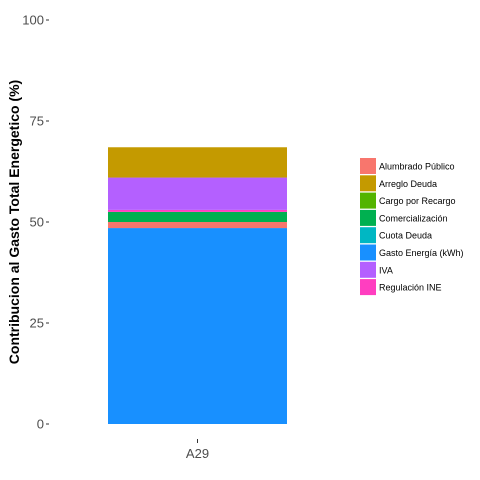 This screenshot has height=480, width=480. I want to click on legend-item-arreglo-deuda: Arreglo Deuda, so click(398, 183).